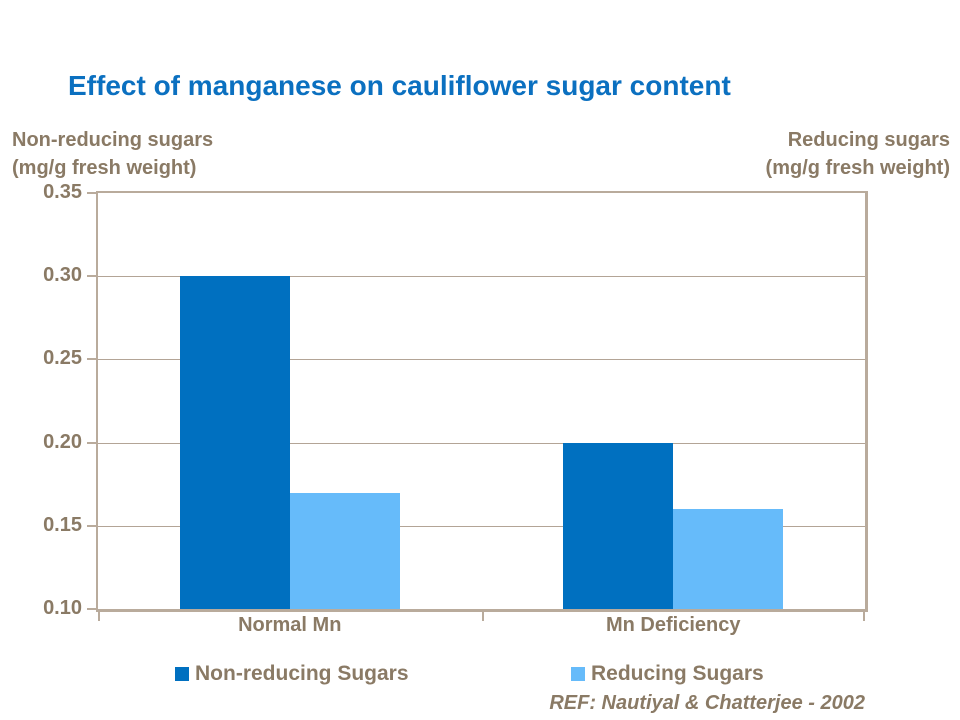  Describe the element at coordinates (62, 275) in the screenshot. I see `y-axis-tick-label: 0.30` at that location.